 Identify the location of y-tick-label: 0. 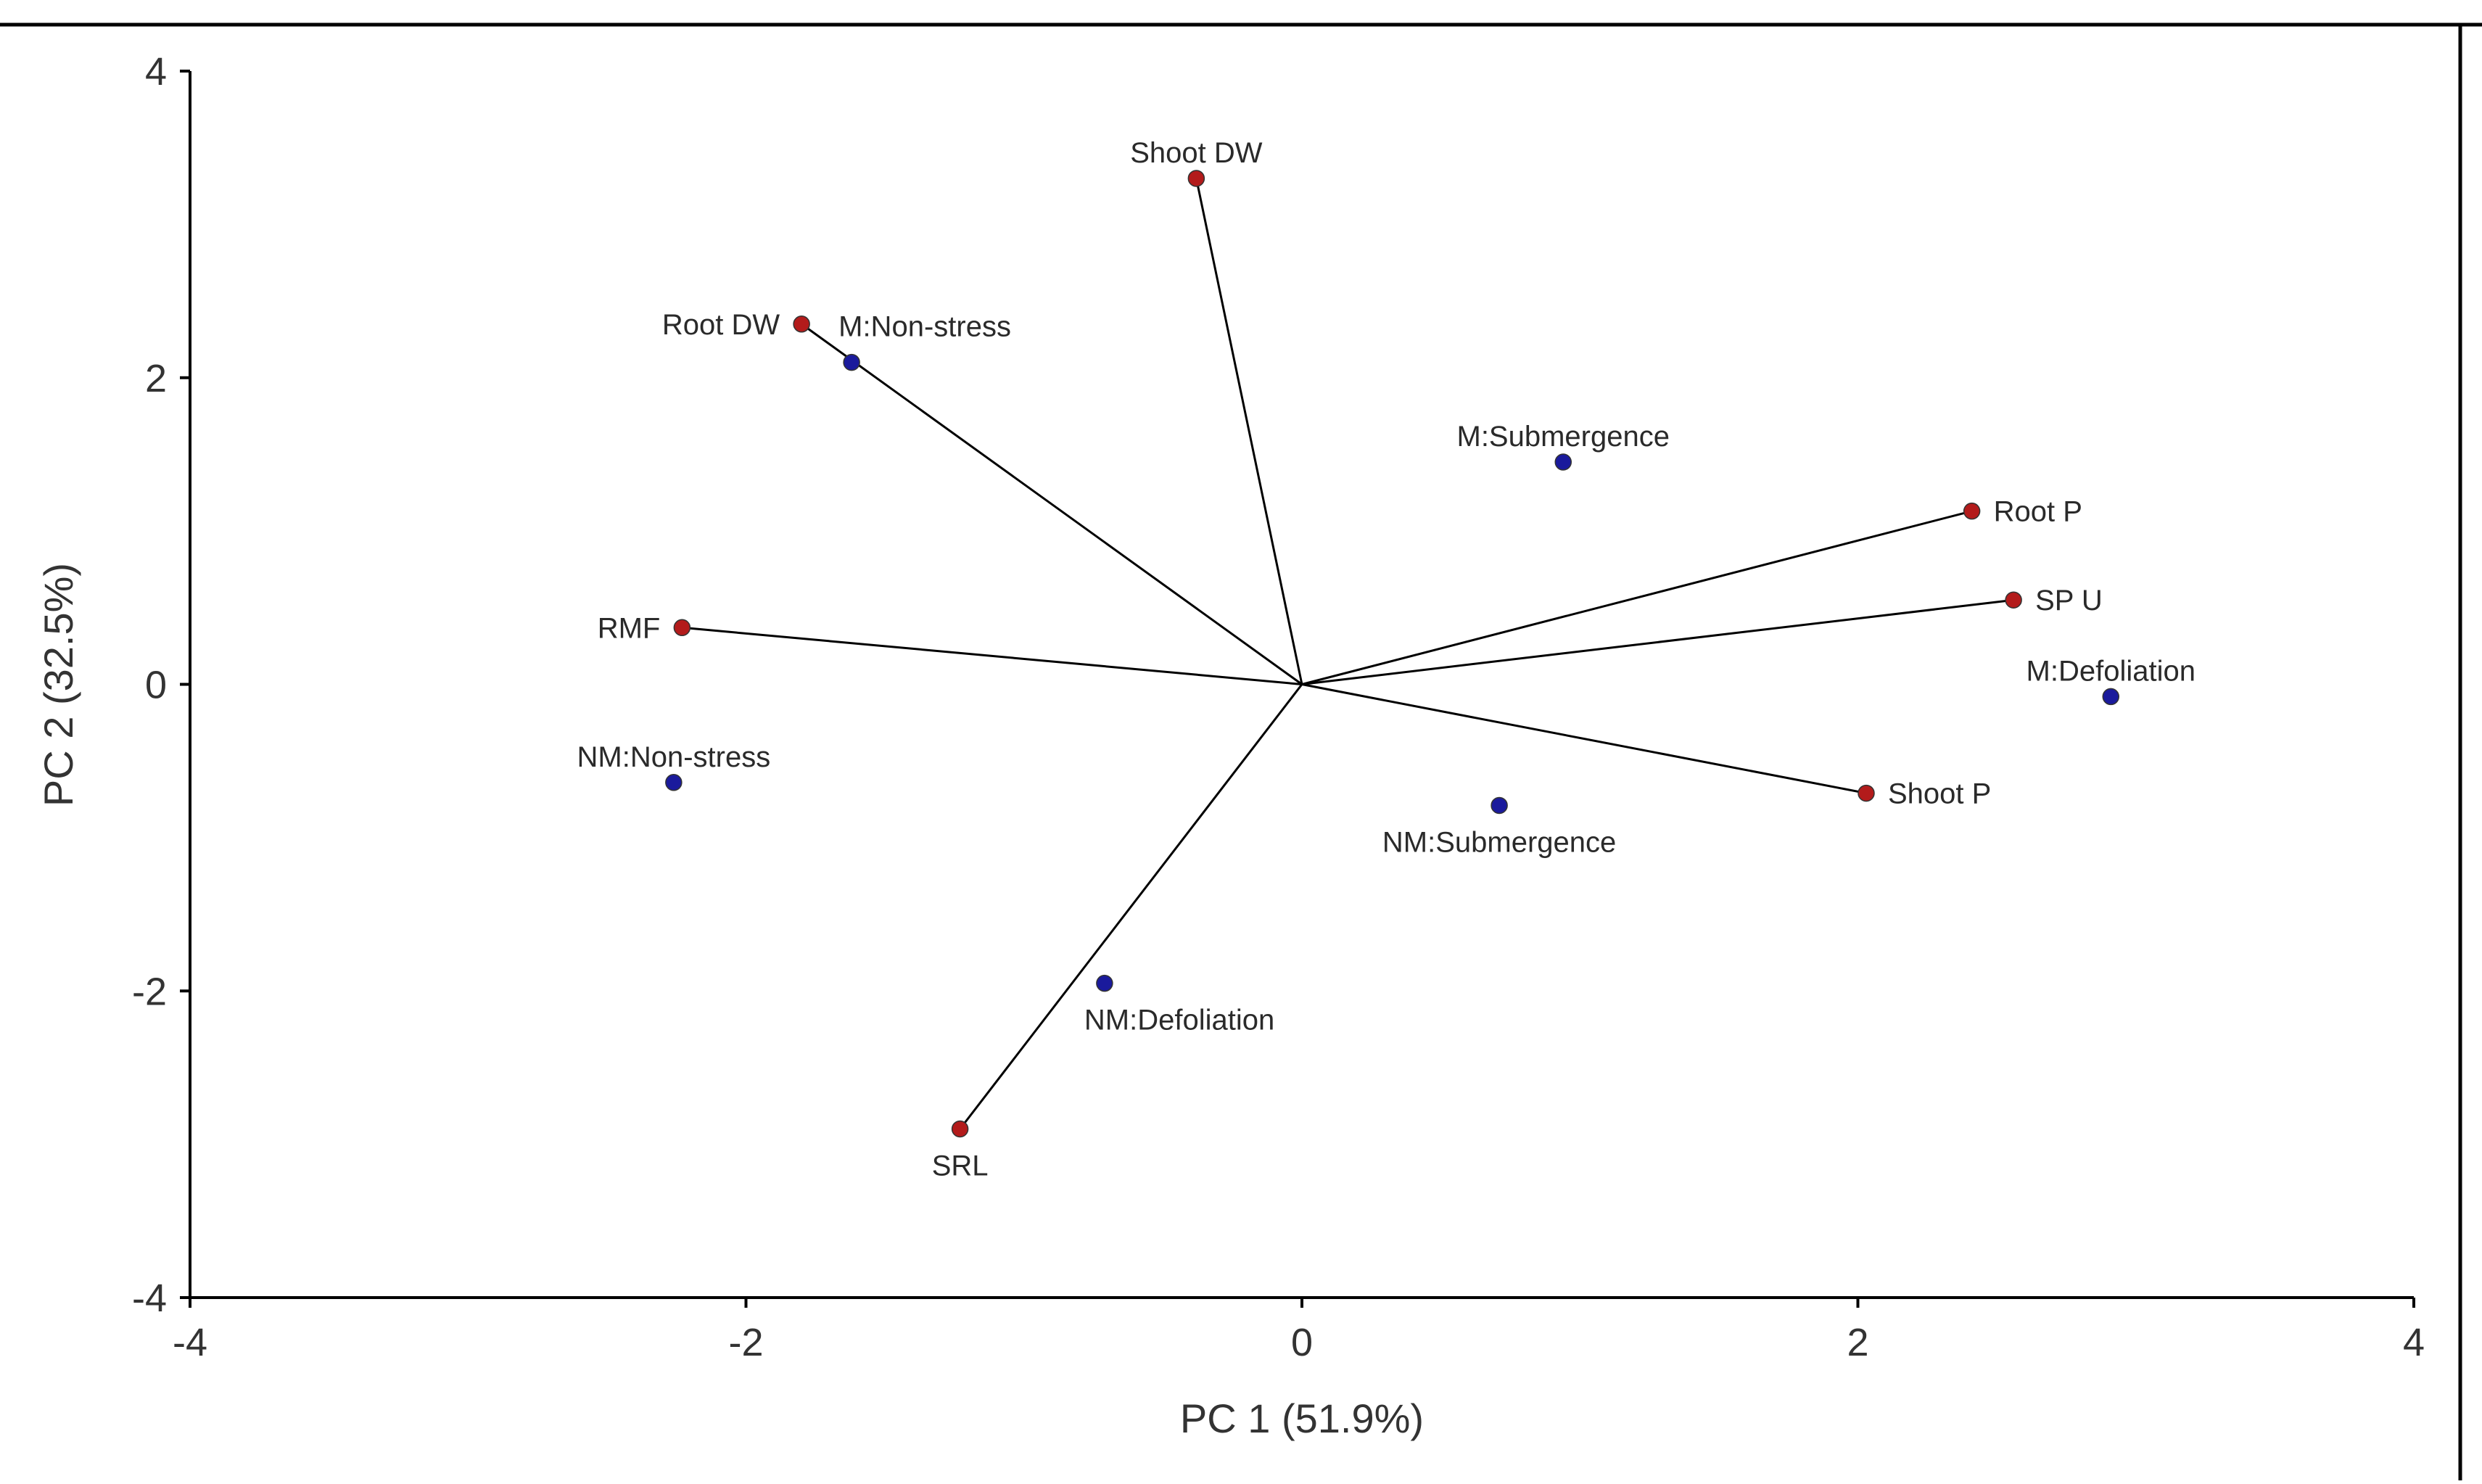
(156, 685).